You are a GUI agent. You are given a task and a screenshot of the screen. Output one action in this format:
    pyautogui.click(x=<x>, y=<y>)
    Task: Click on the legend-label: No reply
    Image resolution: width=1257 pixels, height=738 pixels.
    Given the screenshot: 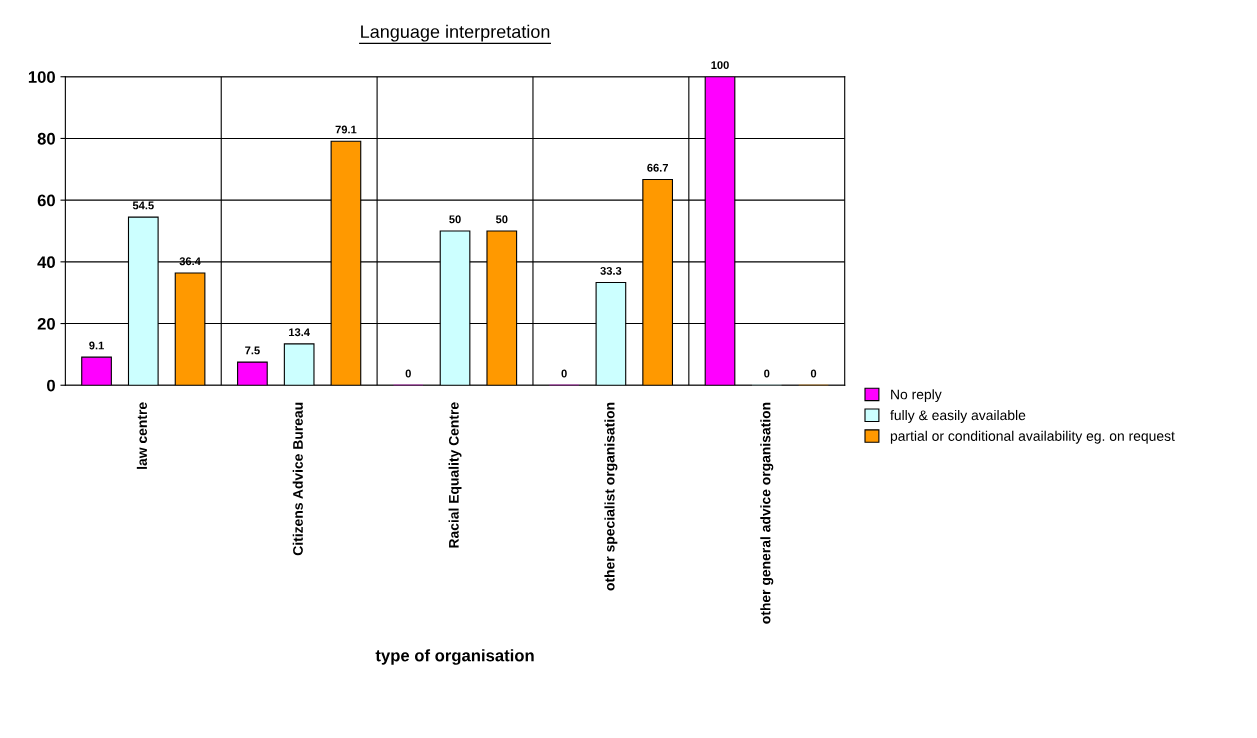 What is the action you would take?
    pyautogui.click(x=916, y=396)
    